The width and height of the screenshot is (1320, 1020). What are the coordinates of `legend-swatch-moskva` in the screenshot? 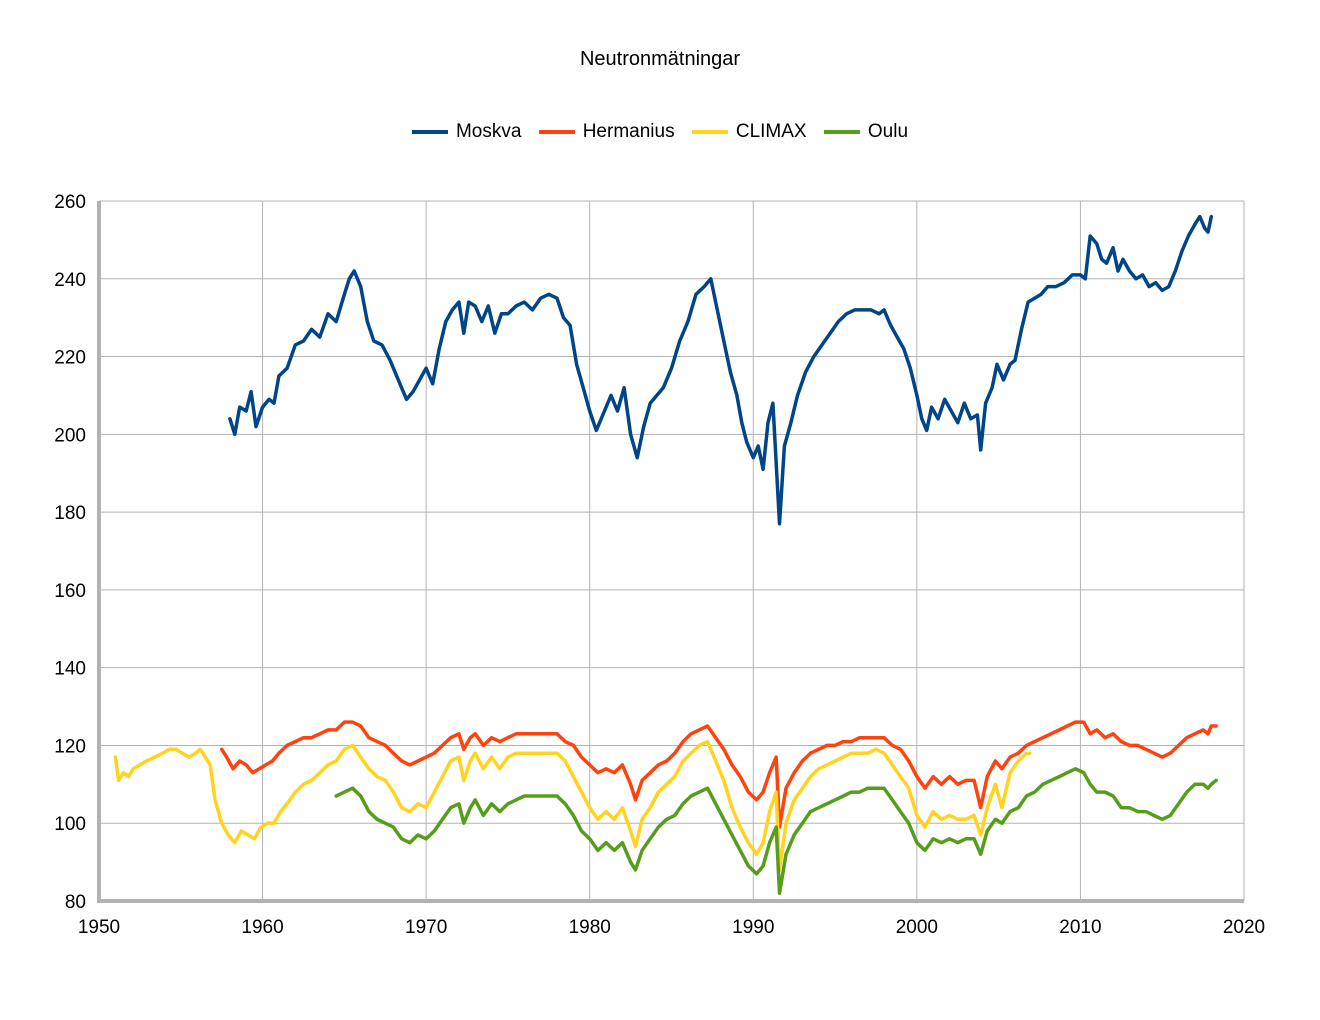 It's located at (429, 132).